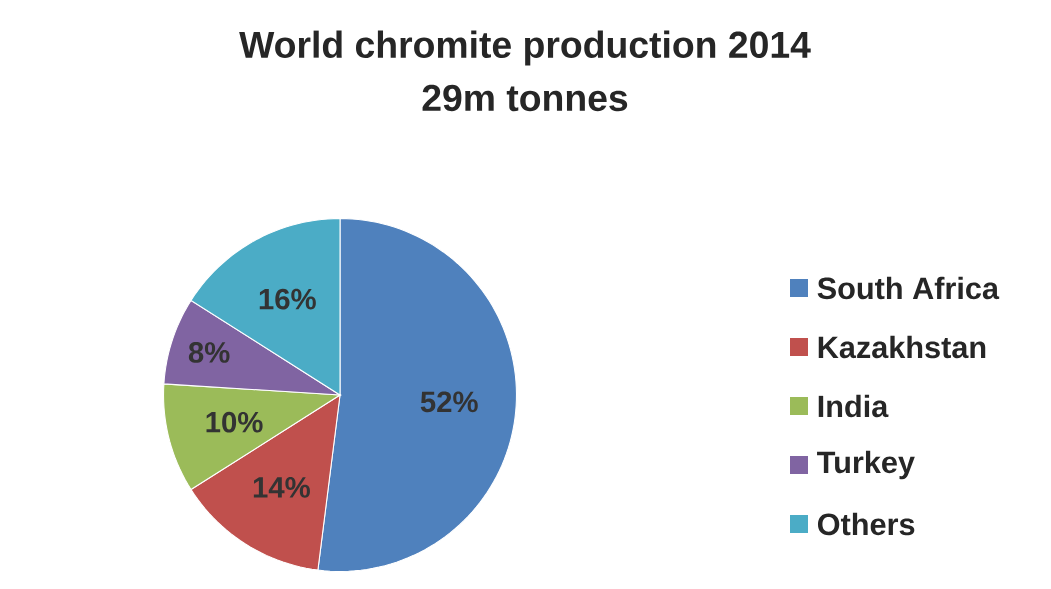 This screenshot has width=1051, height=589. Describe the element at coordinates (902, 347) in the screenshot. I see `legend-label: Kazakhstan` at that location.